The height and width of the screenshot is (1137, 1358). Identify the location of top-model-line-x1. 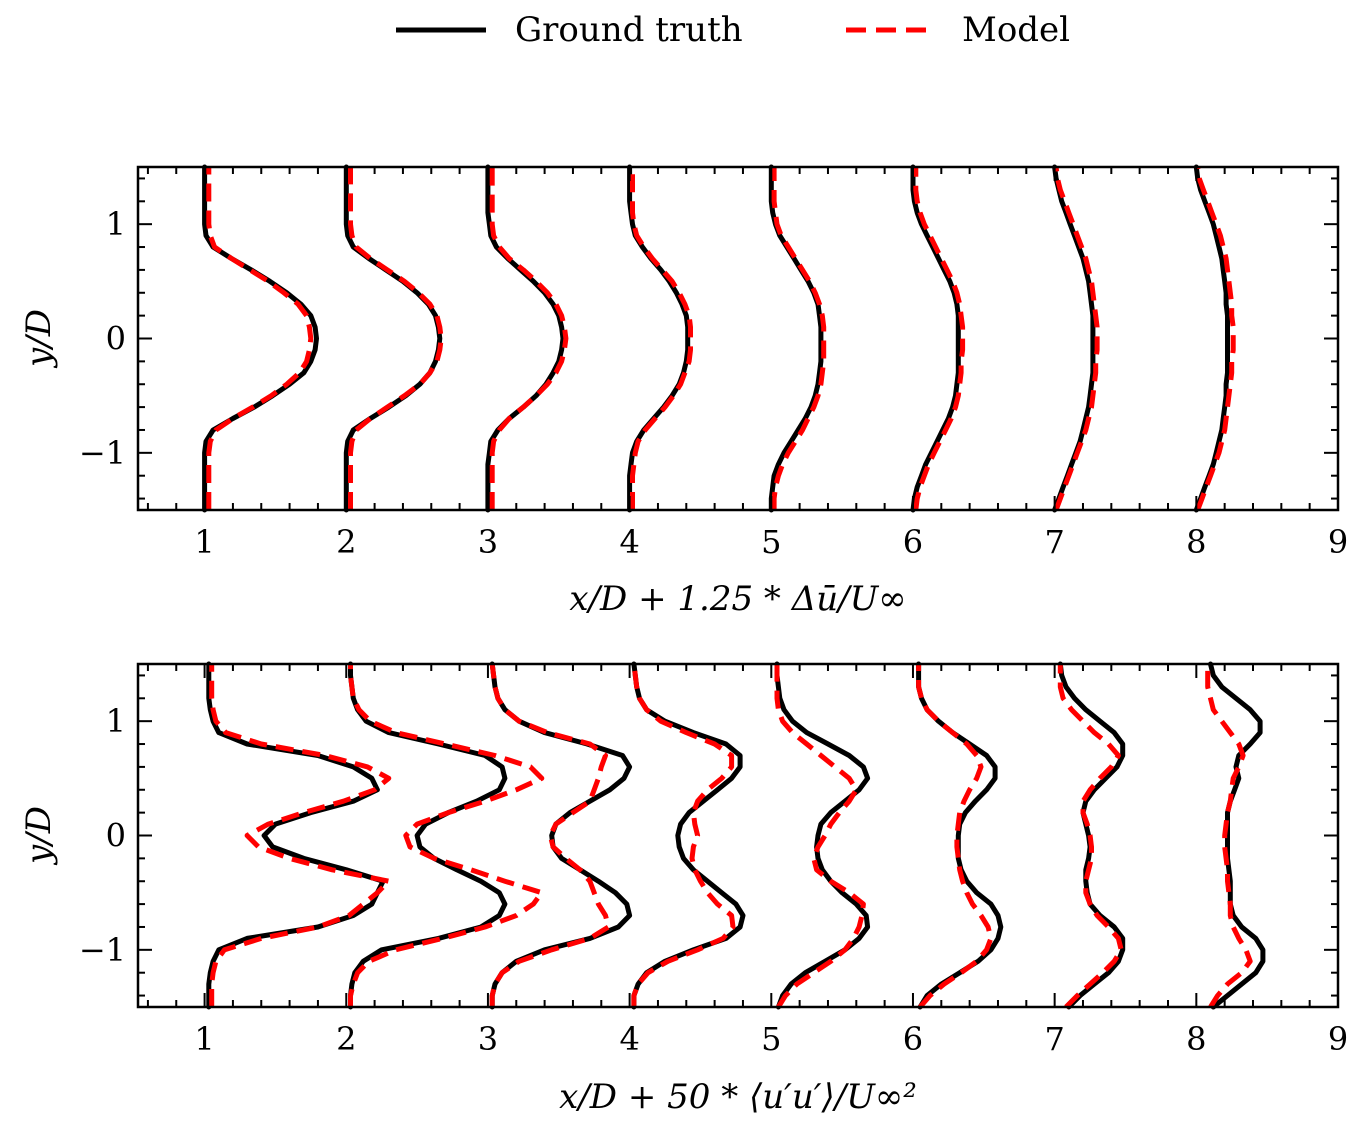
(260, 338).